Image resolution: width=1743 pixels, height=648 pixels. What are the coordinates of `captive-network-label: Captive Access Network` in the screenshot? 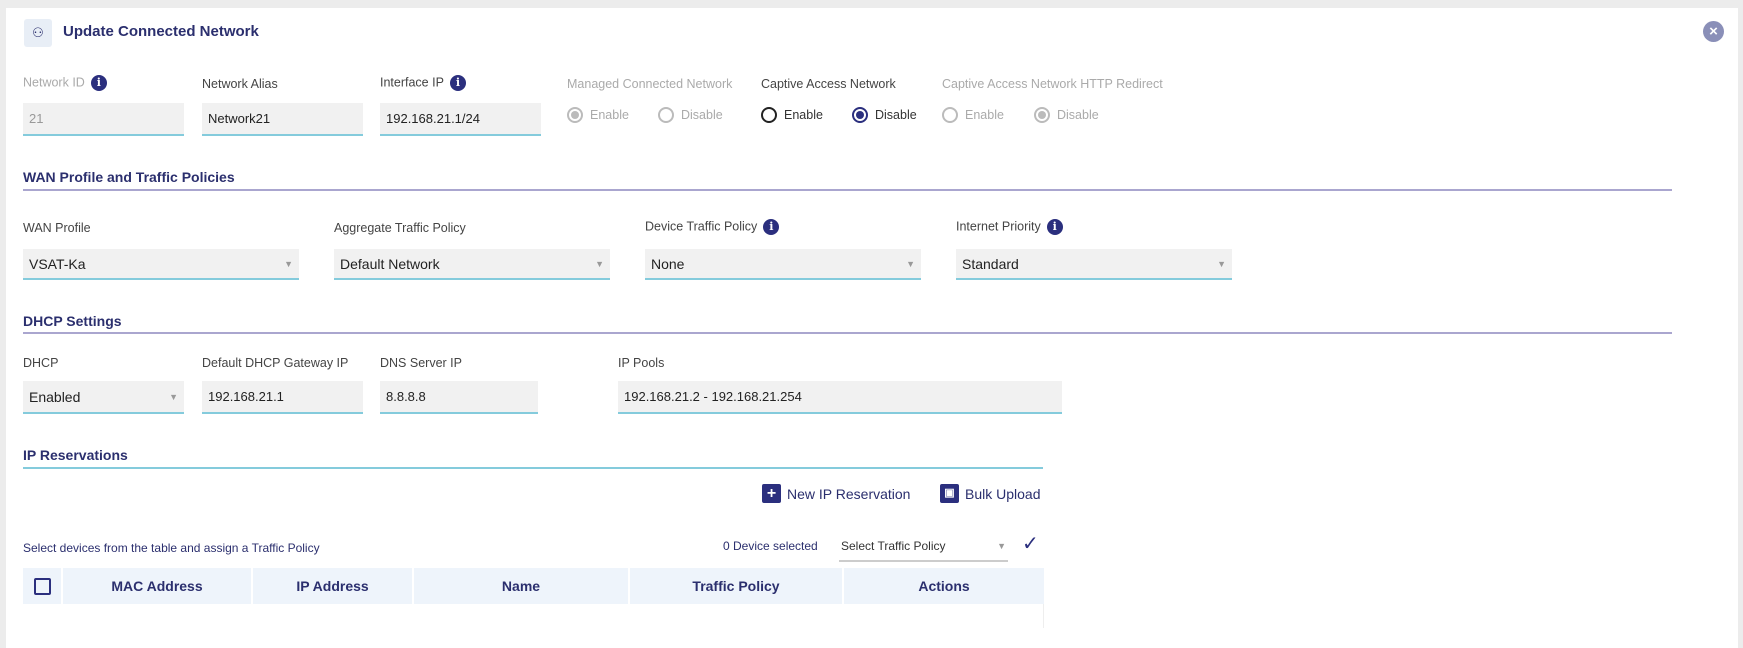 It's located at (828, 84).